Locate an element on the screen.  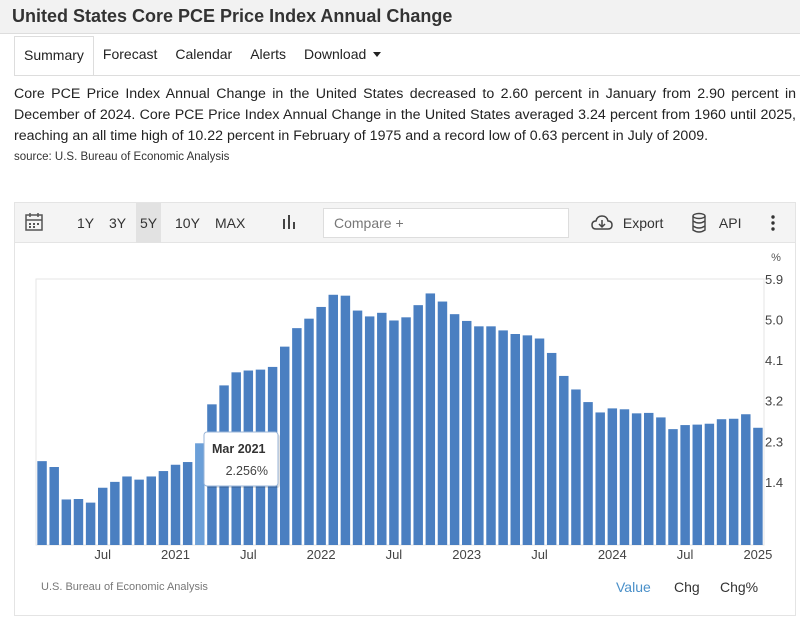
range-1y-button: 1Y is located at coordinates (86, 223).